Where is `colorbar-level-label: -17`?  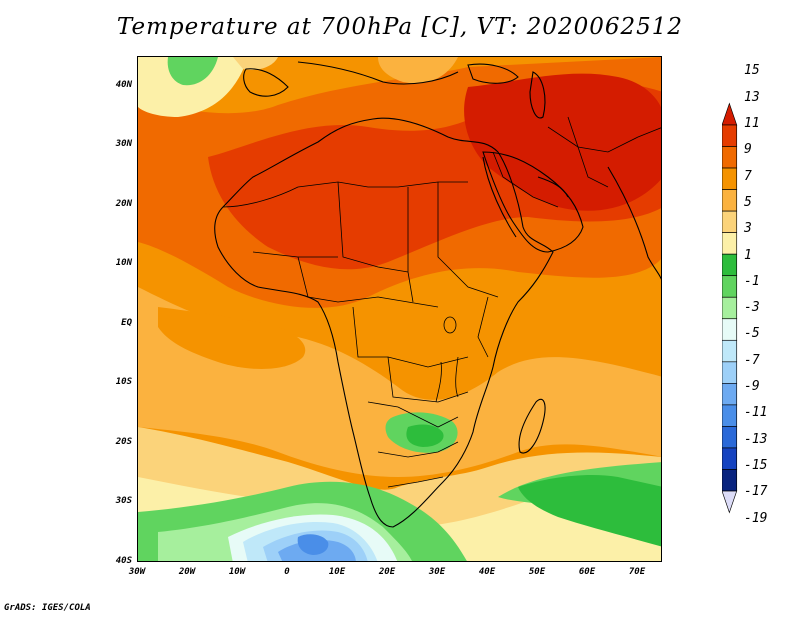
colorbar-level-label: -17 is located at coordinates (756, 492).